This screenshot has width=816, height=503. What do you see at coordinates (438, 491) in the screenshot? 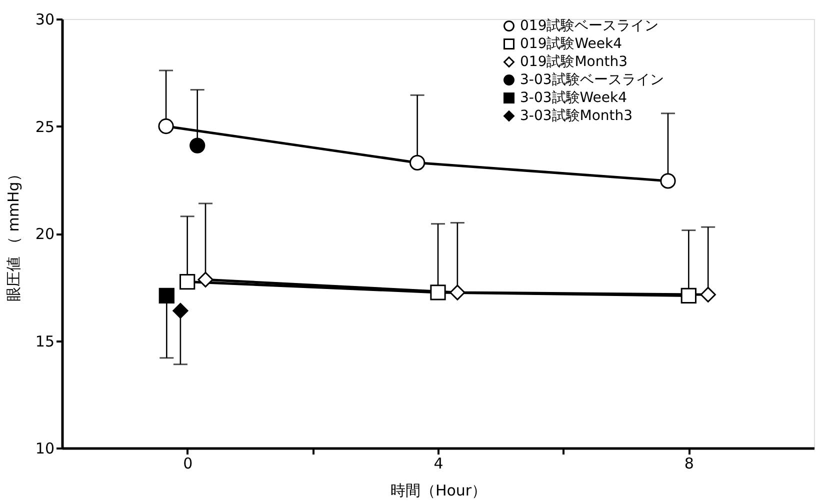
I see `x-axis-title: 時間（Hour）` at bounding box center [438, 491].